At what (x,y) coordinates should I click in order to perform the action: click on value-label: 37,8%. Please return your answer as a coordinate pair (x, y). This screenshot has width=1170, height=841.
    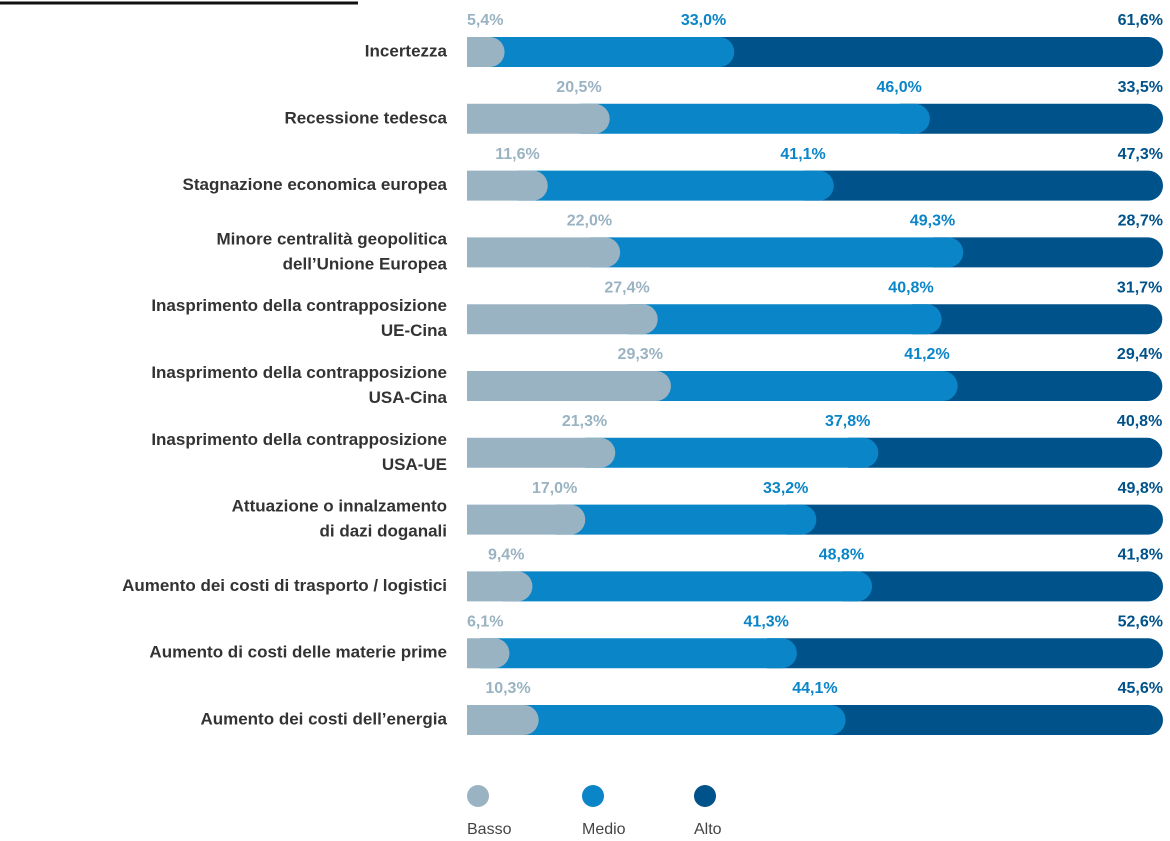
    Looking at the image, I should click on (847, 421).